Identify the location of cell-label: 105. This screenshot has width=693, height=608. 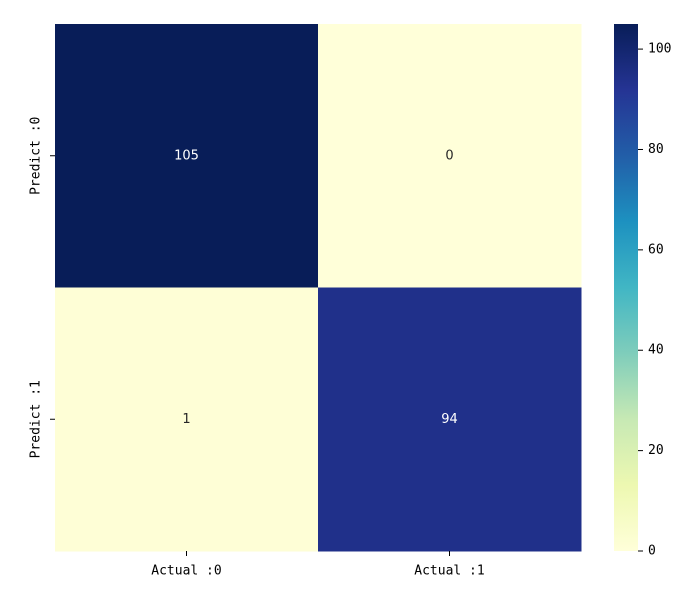
(186, 155).